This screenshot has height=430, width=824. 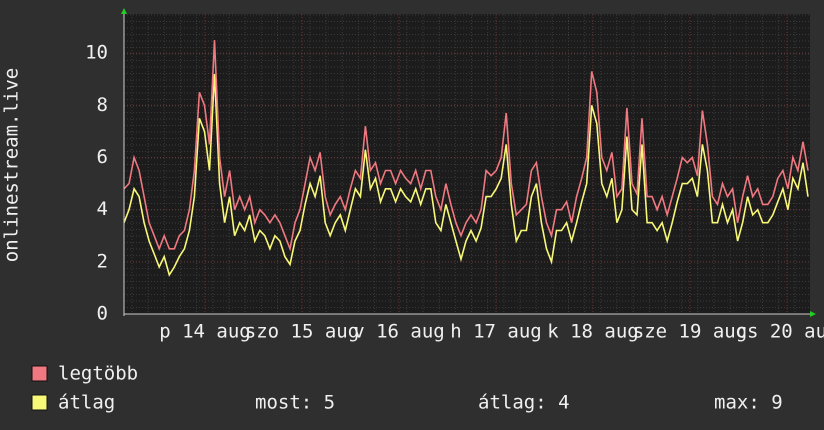 What do you see at coordinates (86, 403) in the screenshot?
I see `legend-label: átlag` at bounding box center [86, 403].